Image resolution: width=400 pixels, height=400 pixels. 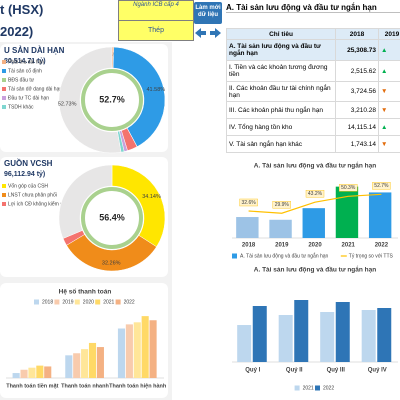 What do you see at coordinates (25, 61) in the screenshot?
I see `chart-subtitle: 80,514.71 tỷ)` at bounding box center [25, 61].